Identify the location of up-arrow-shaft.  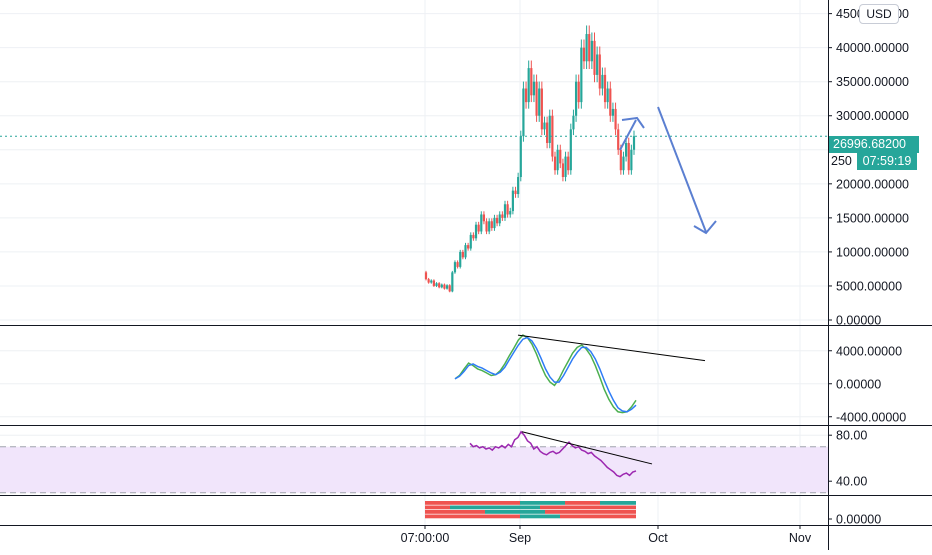
(628, 135).